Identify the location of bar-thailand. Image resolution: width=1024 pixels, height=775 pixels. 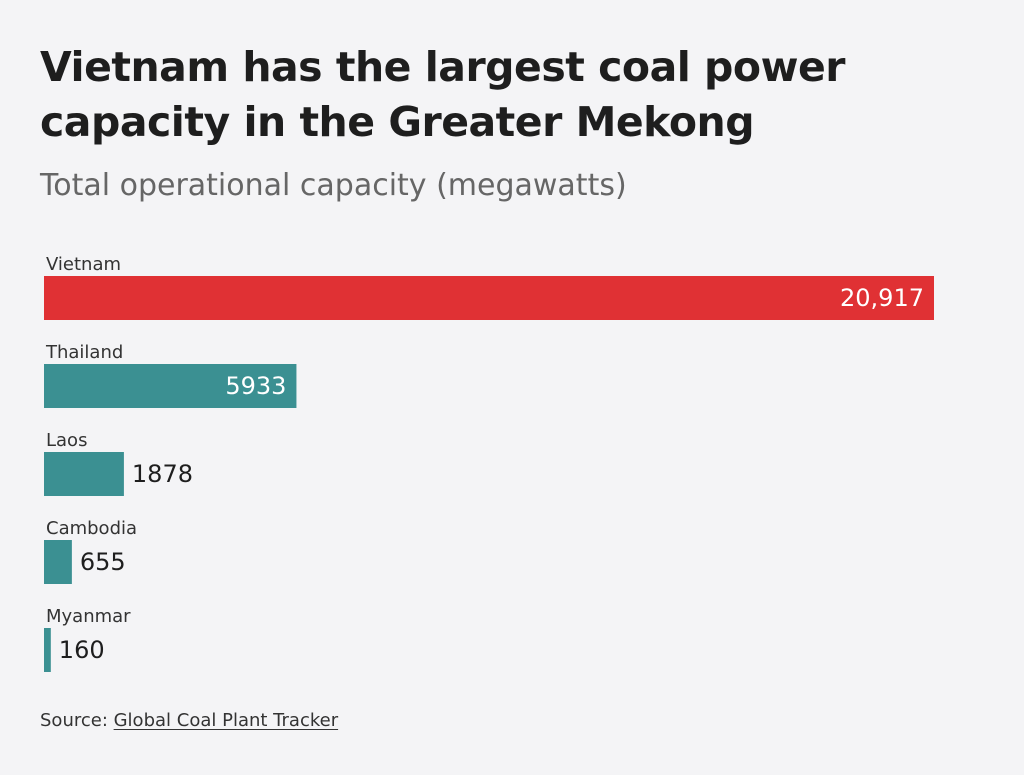
(170, 386).